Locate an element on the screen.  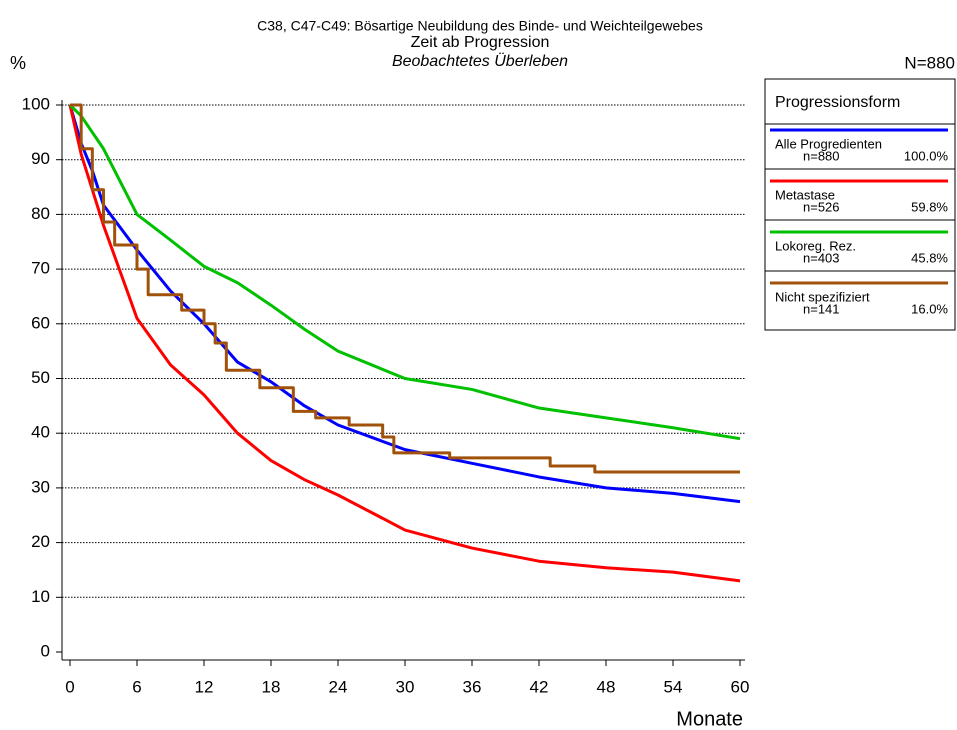
legend-box is located at coordinates (860, 204).